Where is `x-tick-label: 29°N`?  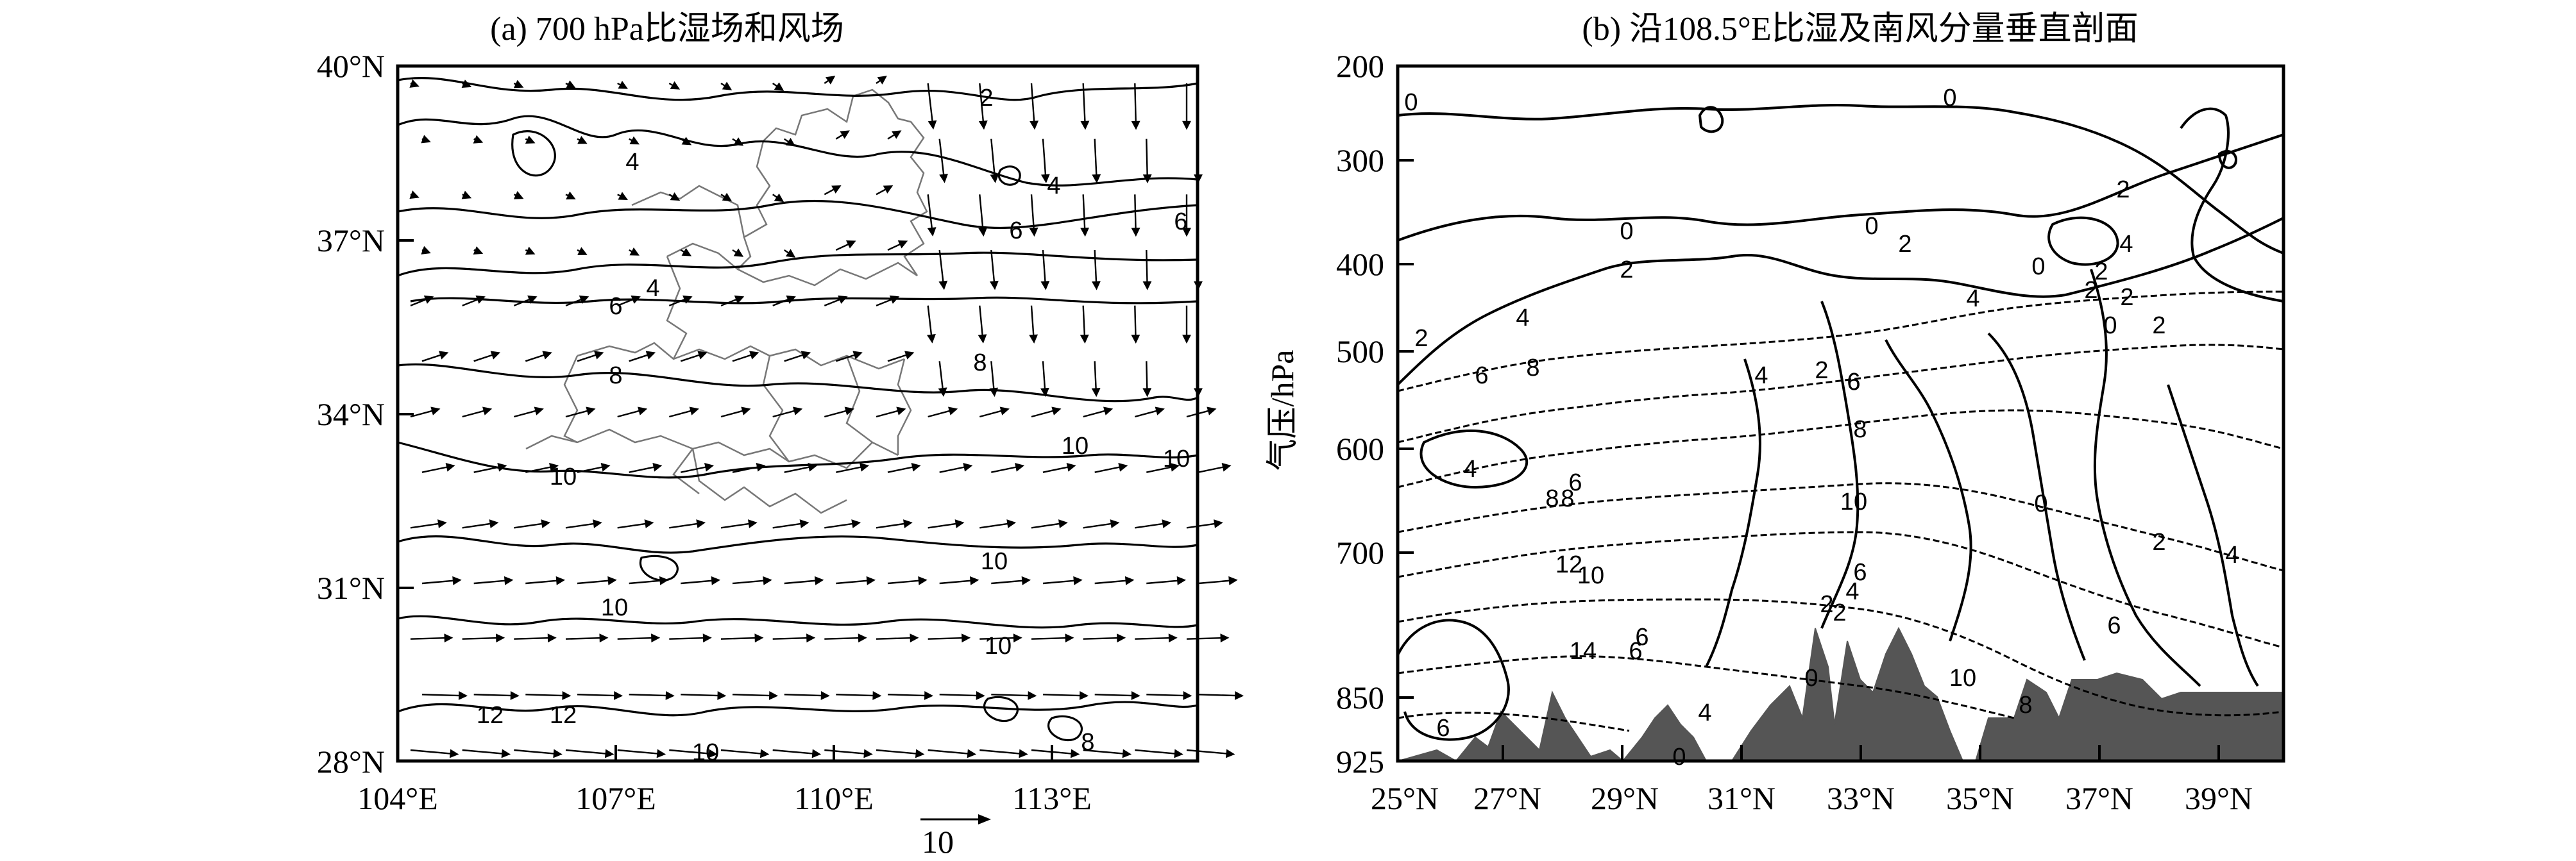
x-tick-label: 29°N is located at coordinates (1625, 798).